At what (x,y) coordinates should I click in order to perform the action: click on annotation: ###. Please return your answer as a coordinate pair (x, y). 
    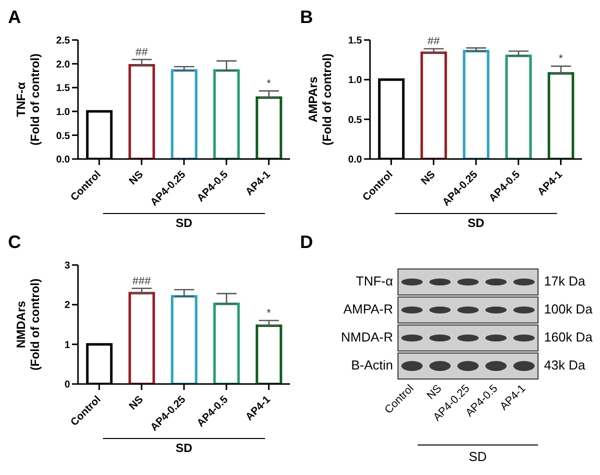
    Looking at the image, I should click on (142, 281).